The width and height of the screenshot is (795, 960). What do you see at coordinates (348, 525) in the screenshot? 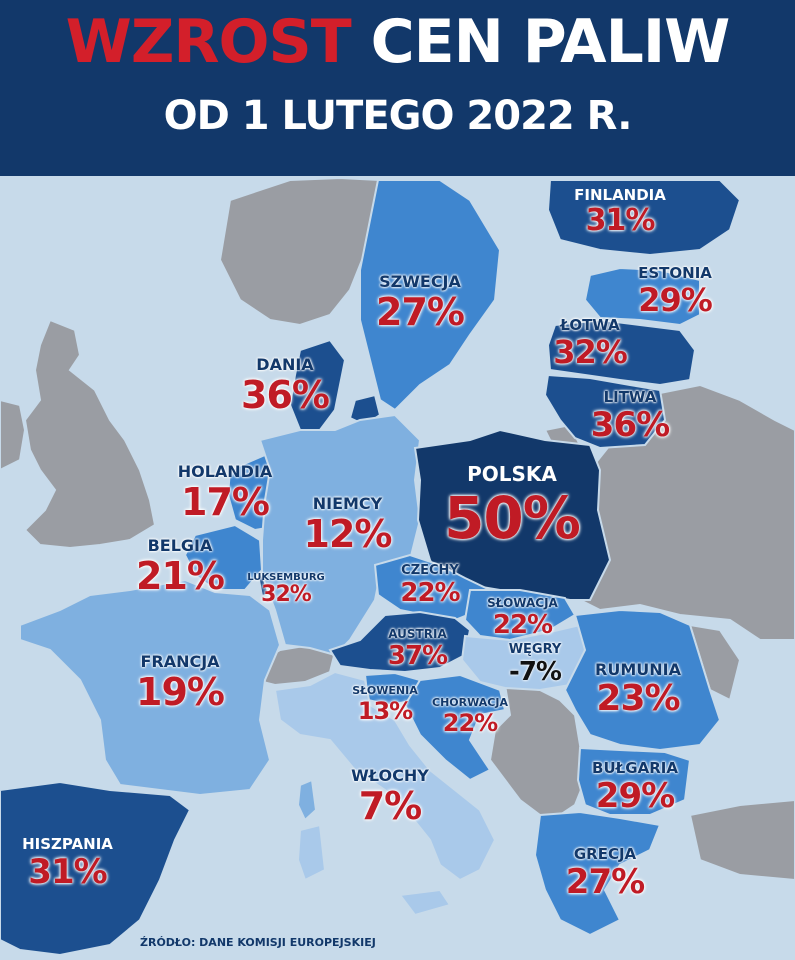
I see `label-niemcy: NIEMCY 12%` at bounding box center [348, 525].